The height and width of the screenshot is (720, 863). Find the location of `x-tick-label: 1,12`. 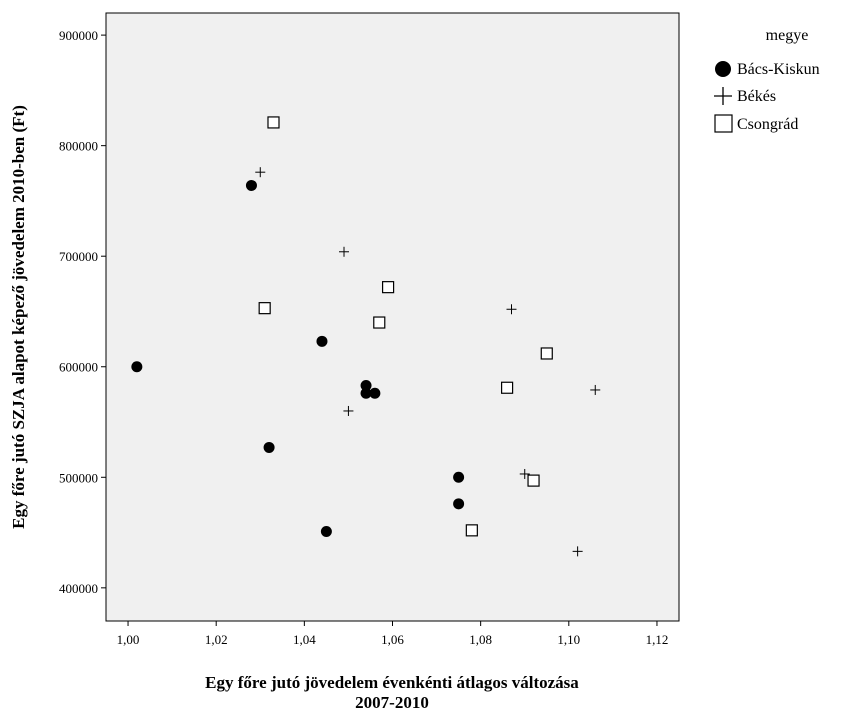

x-tick-label: 1,12 is located at coordinates (657, 639).